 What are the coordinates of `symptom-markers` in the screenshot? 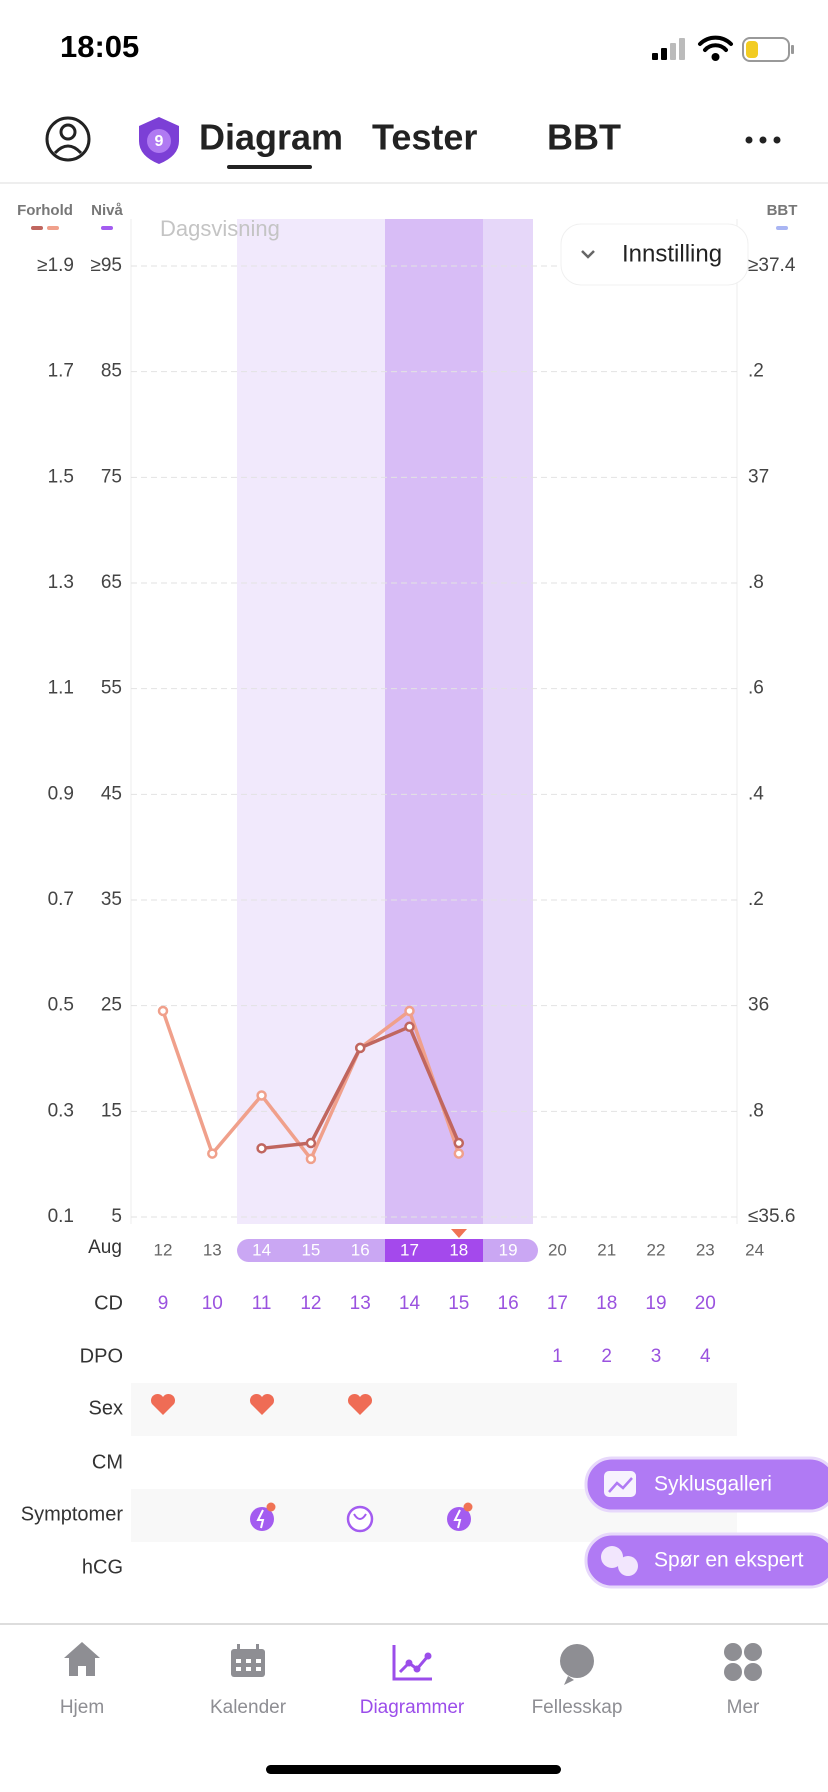 It's located at (361, 1517).